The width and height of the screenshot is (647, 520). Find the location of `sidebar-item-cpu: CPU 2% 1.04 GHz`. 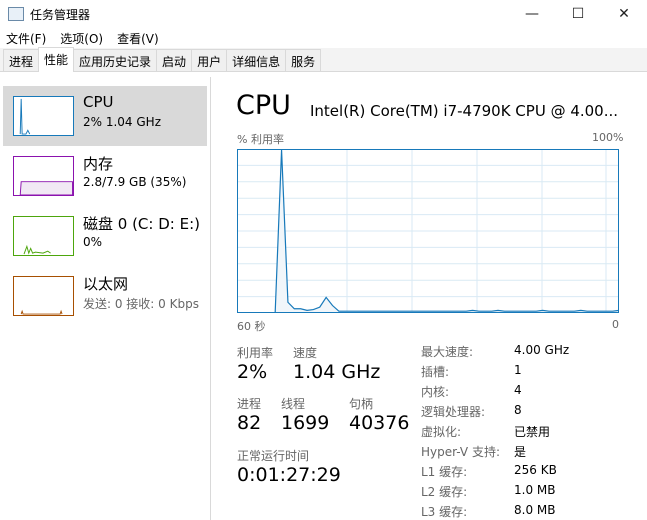

sidebar-item-cpu: CPU 2% 1.04 GHz is located at coordinates (105, 116).